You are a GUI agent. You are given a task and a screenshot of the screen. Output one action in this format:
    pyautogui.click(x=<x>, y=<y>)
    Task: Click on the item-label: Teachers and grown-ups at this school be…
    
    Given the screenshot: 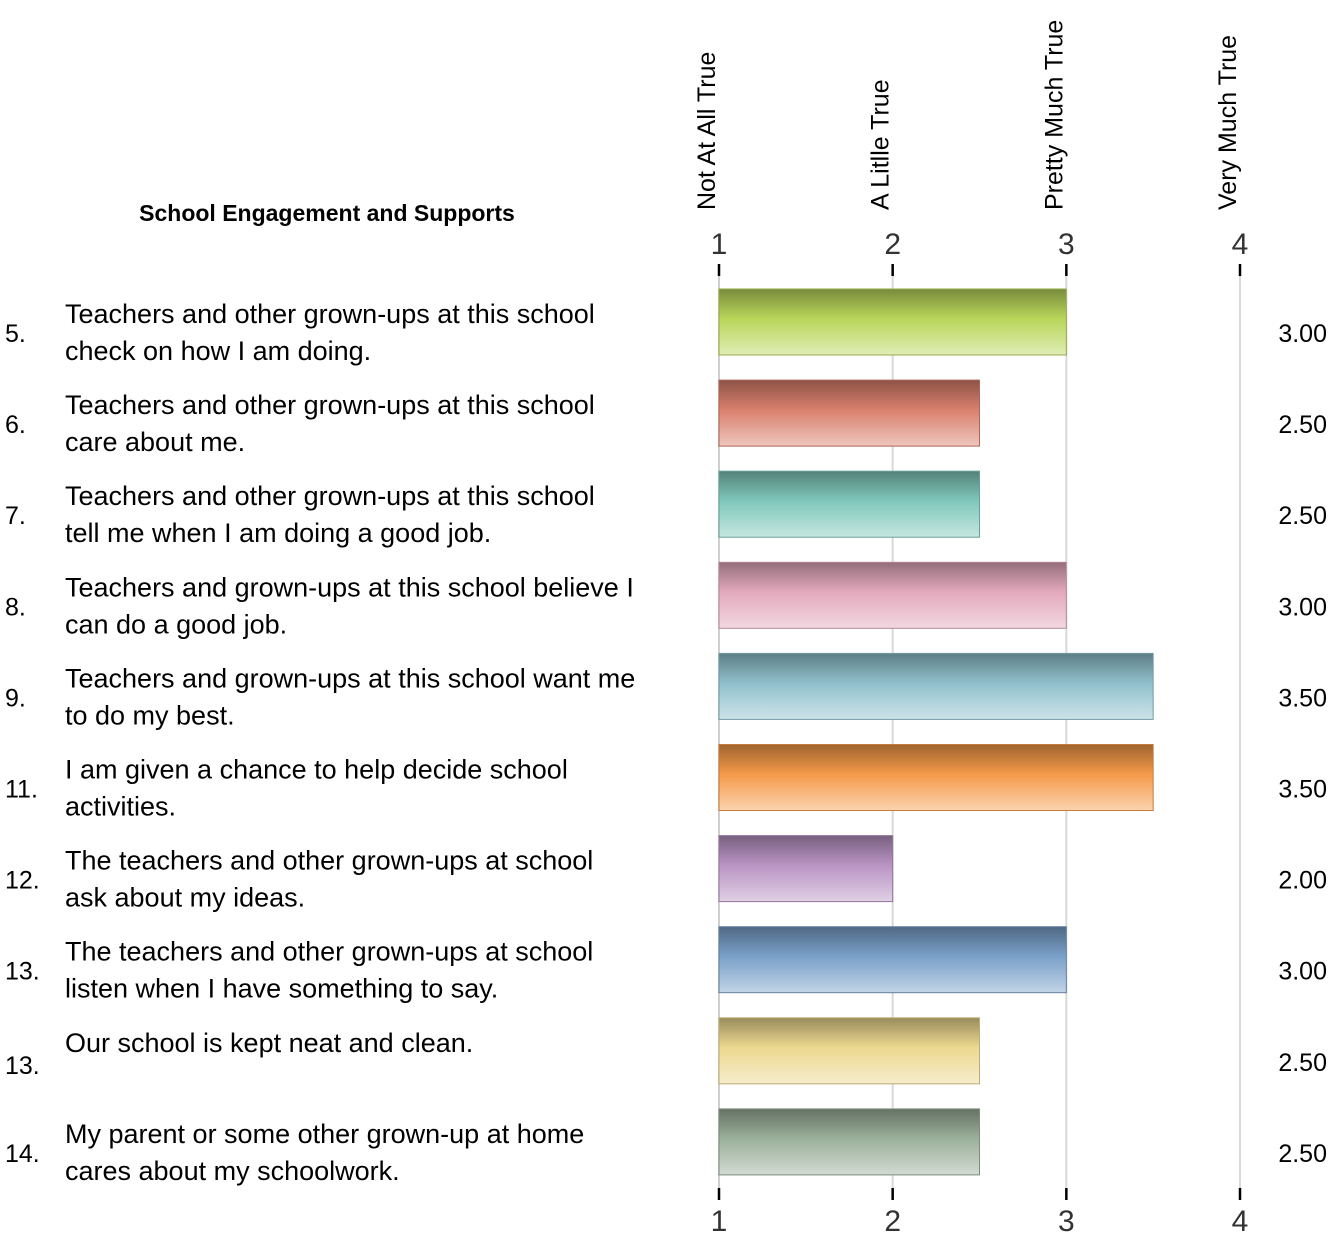 What is the action you would take?
    pyautogui.click(x=349, y=587)
    